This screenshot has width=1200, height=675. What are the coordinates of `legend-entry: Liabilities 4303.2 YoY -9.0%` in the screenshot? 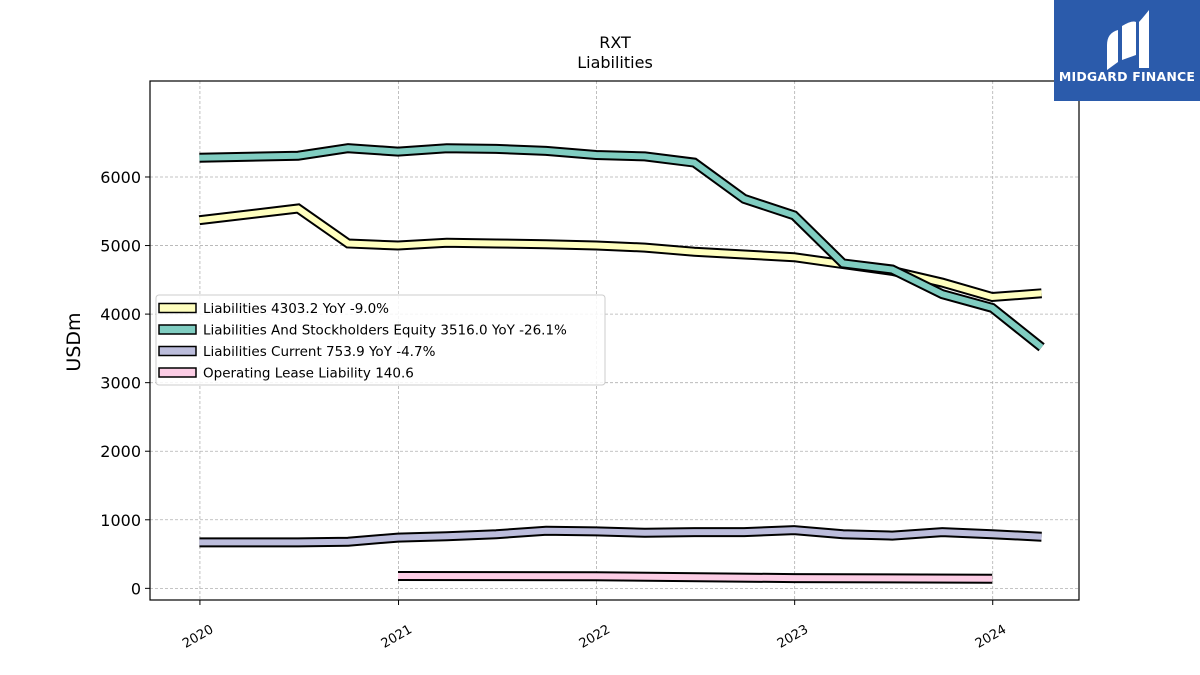 It's located at (296, 309).